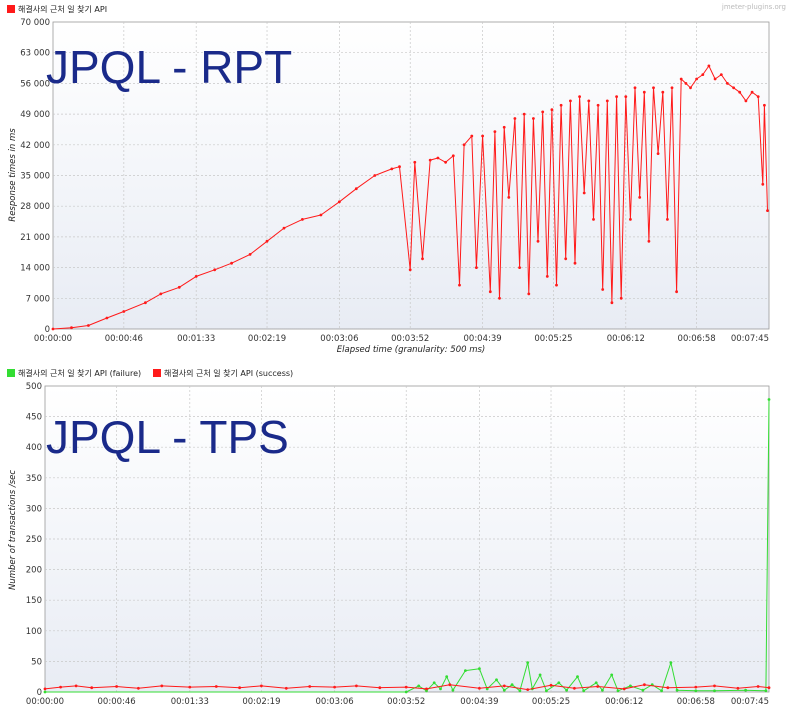 Image resolution: width=790 pixels, height=706 pixels. I want to click on tps-legend-label-success: 해결사의 근처 일 찾기 API (success), so click(228, 373).